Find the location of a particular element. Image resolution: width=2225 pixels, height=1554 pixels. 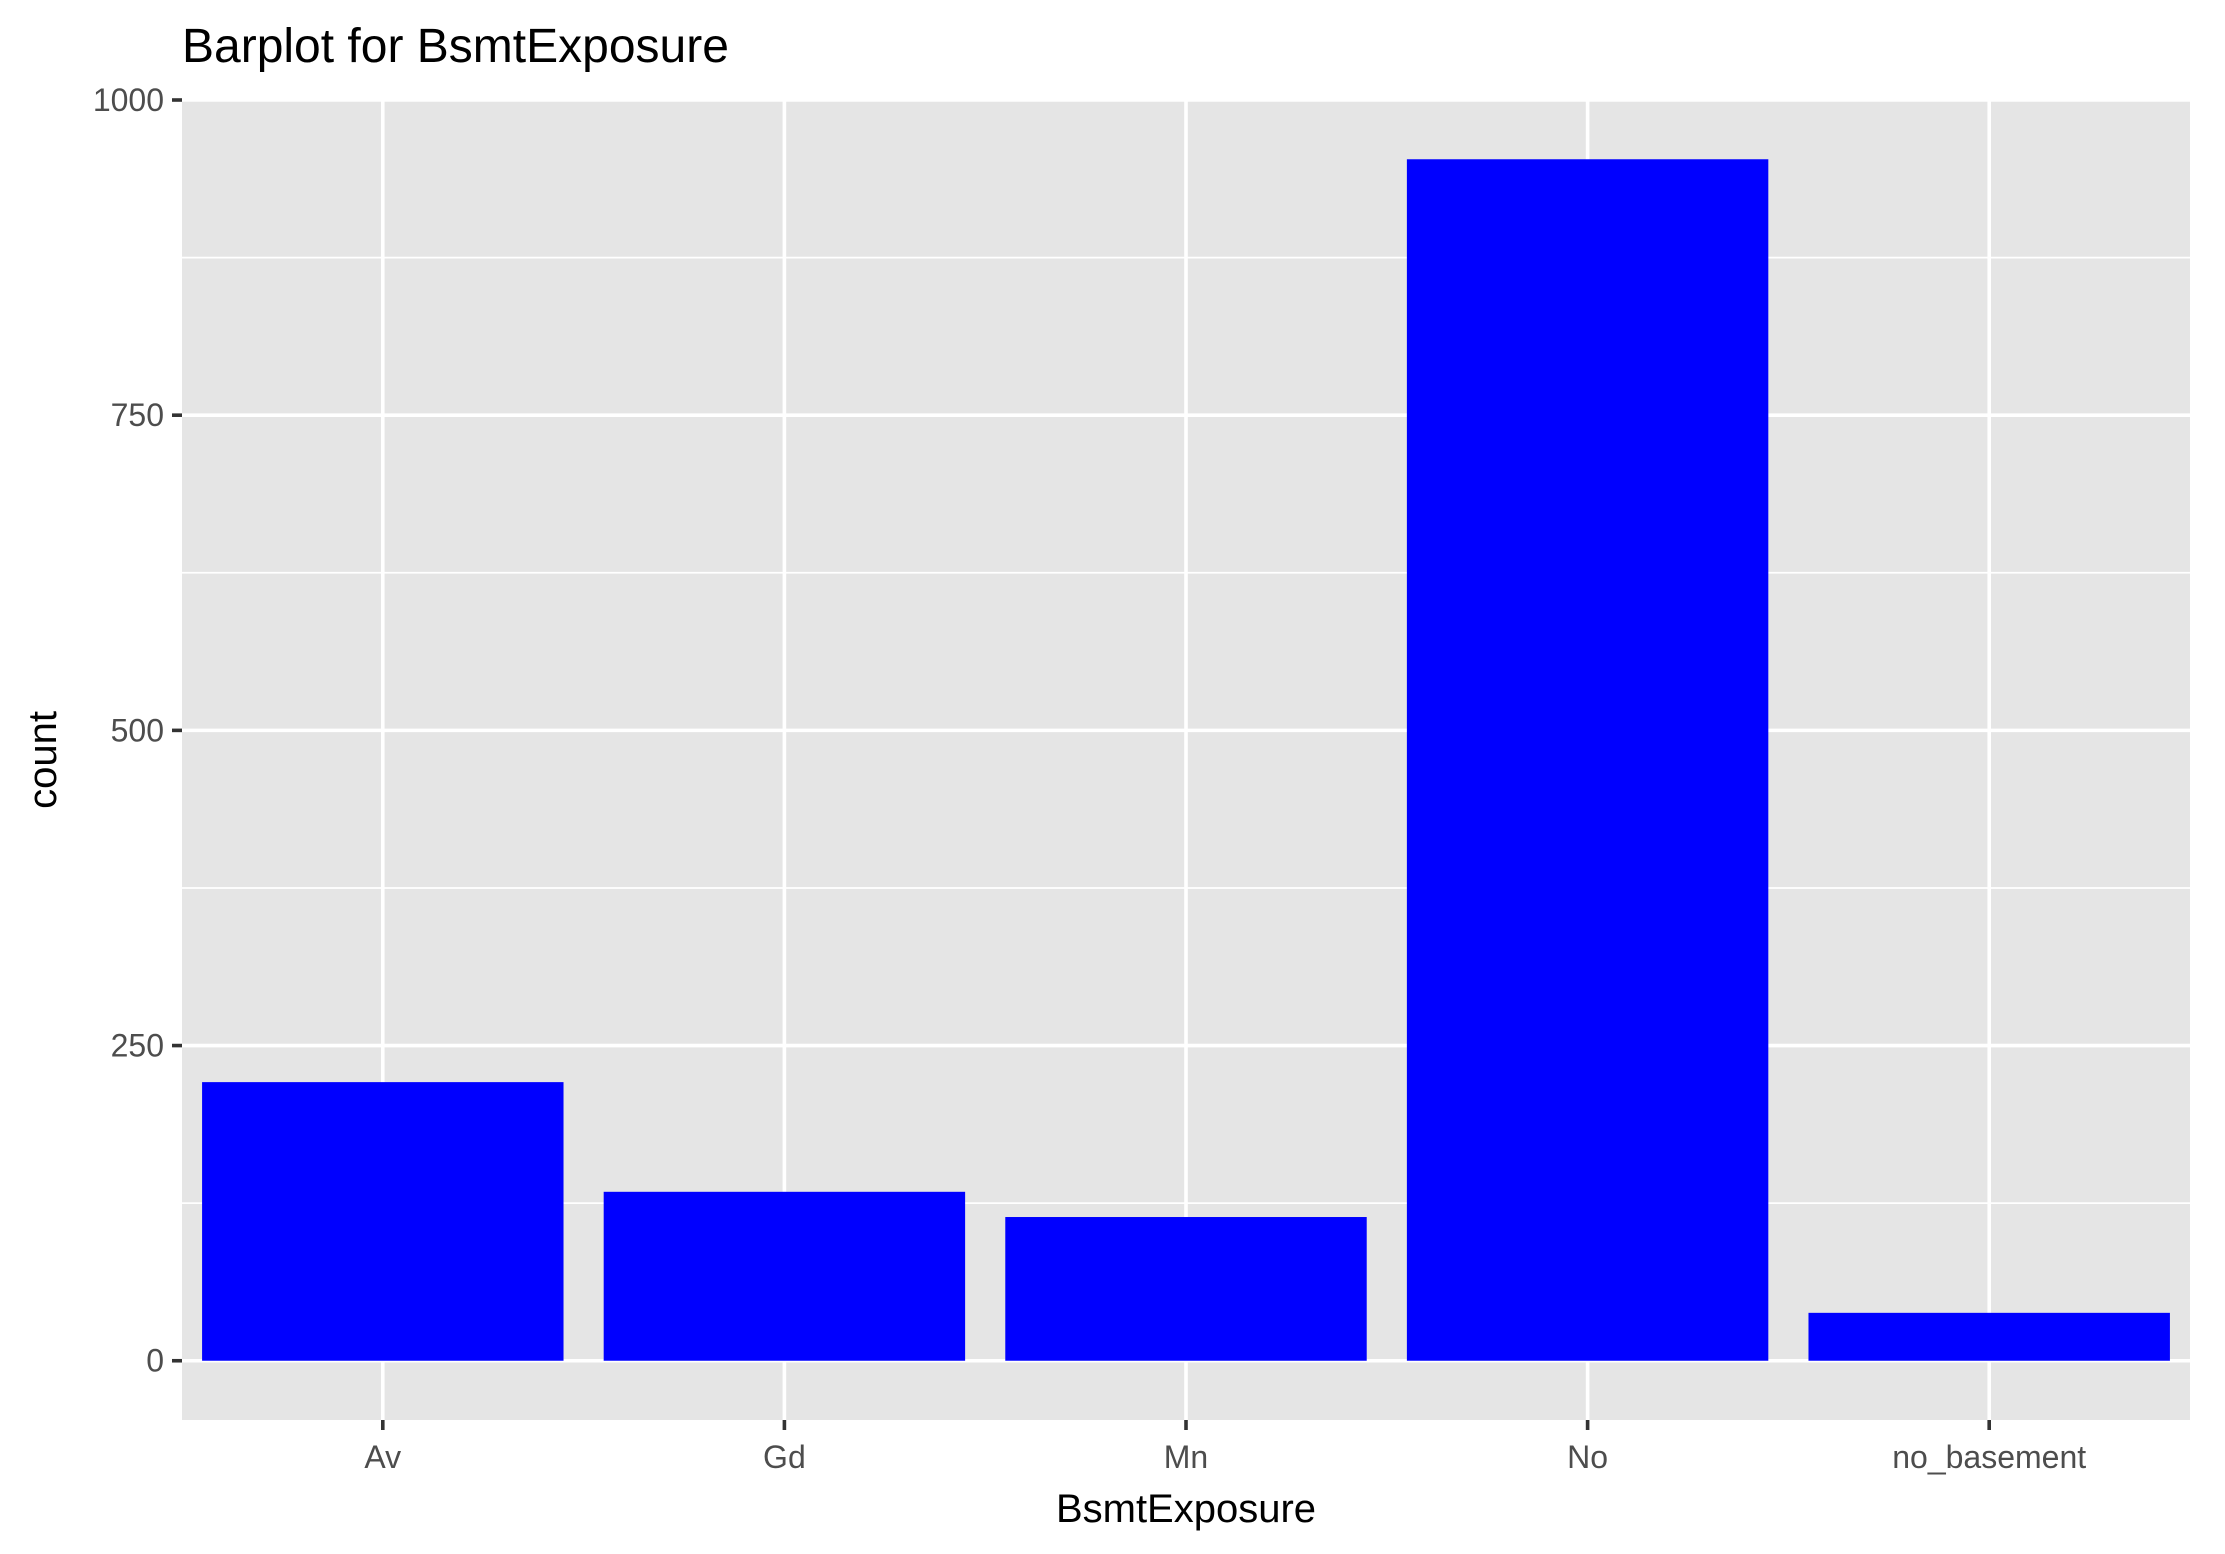

y-tick-label: 250 is located at coordinates (137, 1046).